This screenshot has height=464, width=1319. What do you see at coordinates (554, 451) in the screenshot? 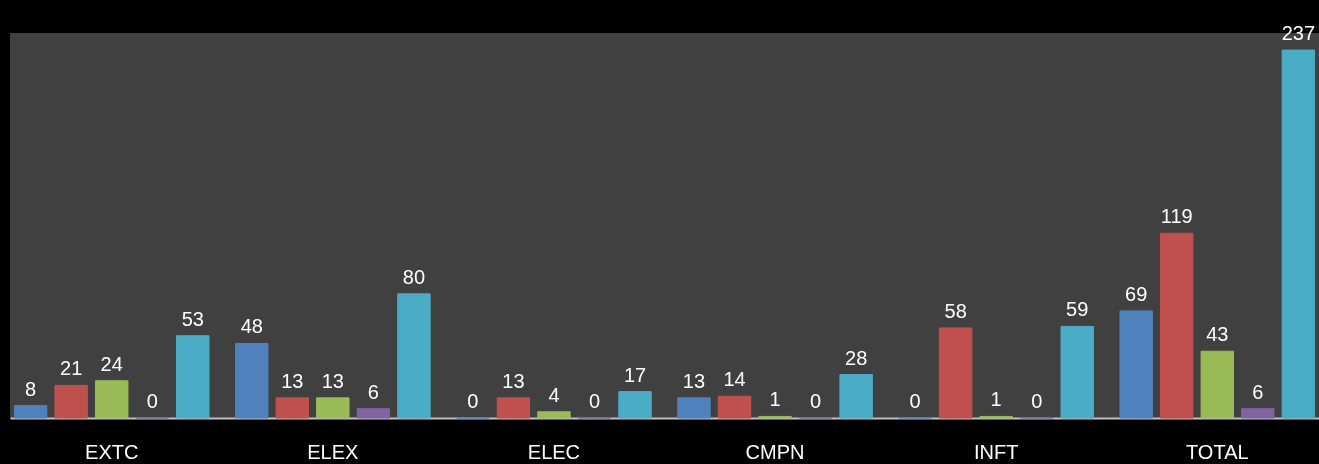
I see `x-tick-label: ELEC` at bounding box center [554, 451].